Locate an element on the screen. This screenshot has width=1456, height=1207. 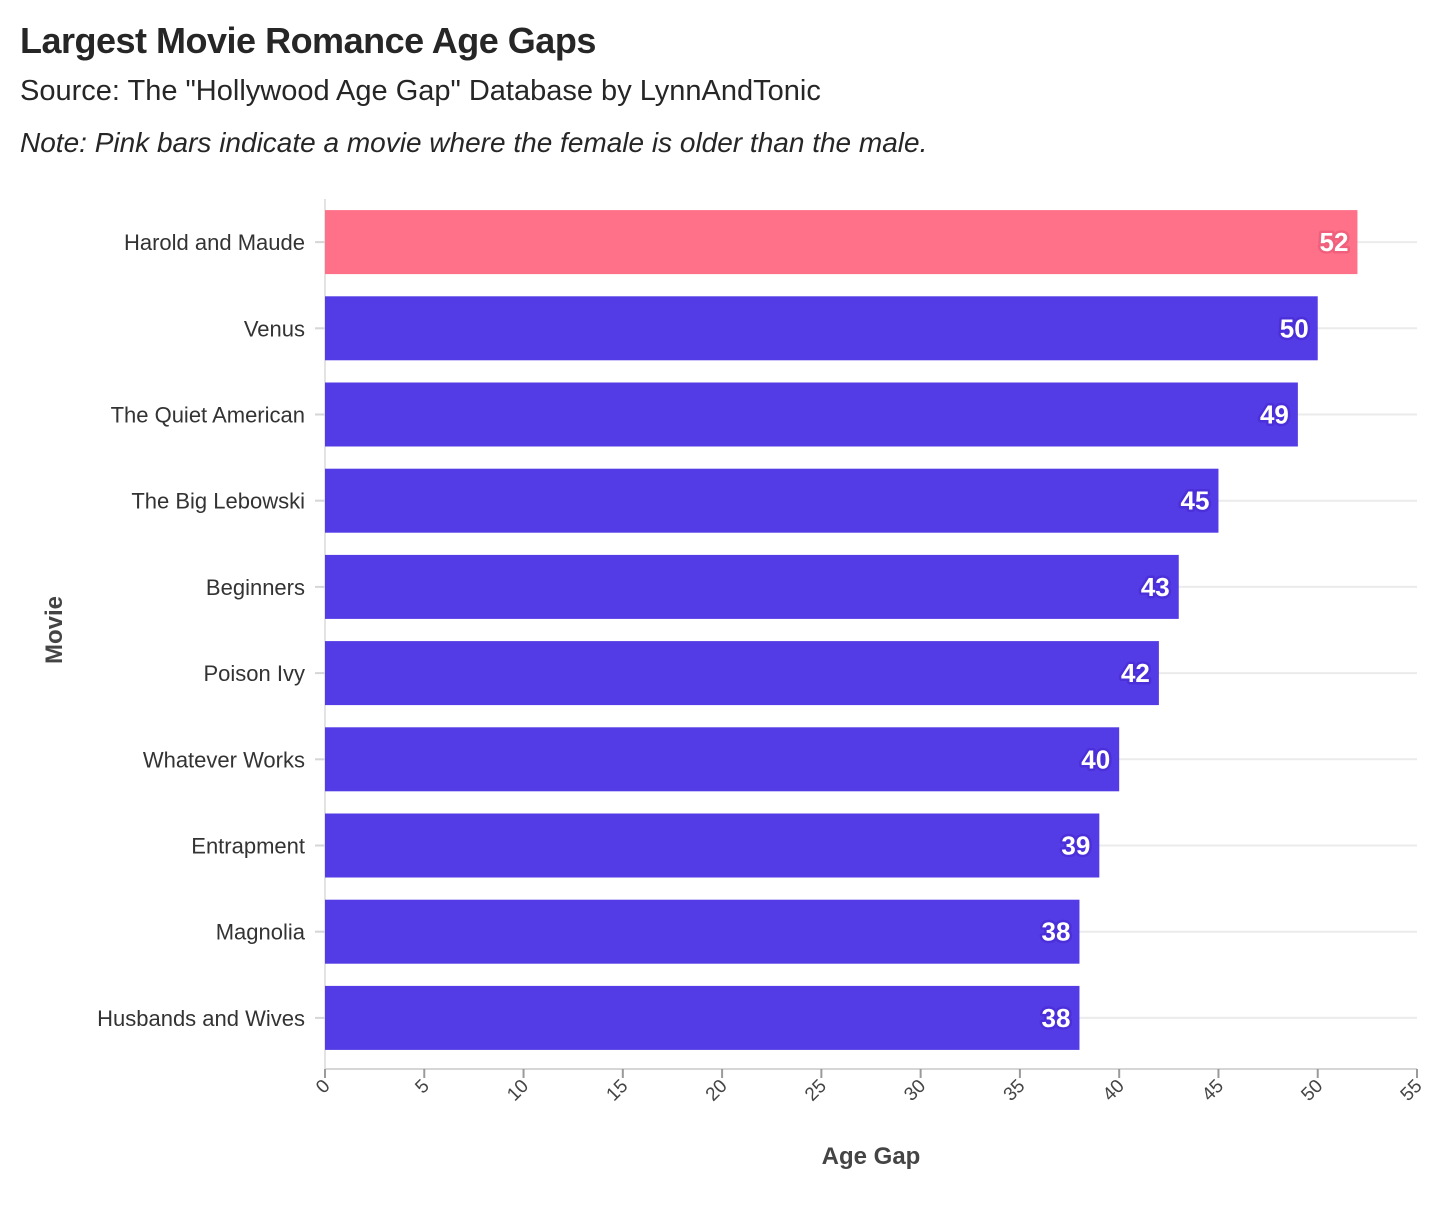
x-tick-label: 40 is located at coordinates (1114, 1091).